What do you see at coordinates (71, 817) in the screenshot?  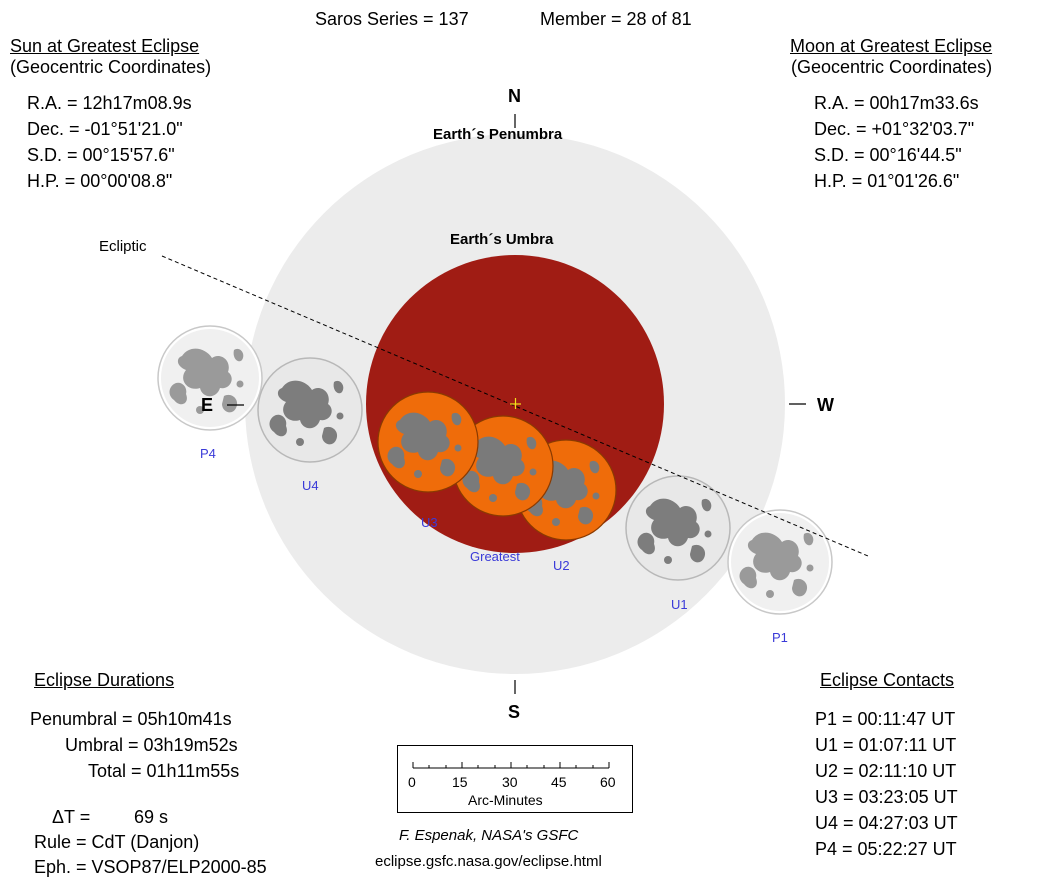 I see `delta-t-label: ΔT =` at bounding box center [71, 817].